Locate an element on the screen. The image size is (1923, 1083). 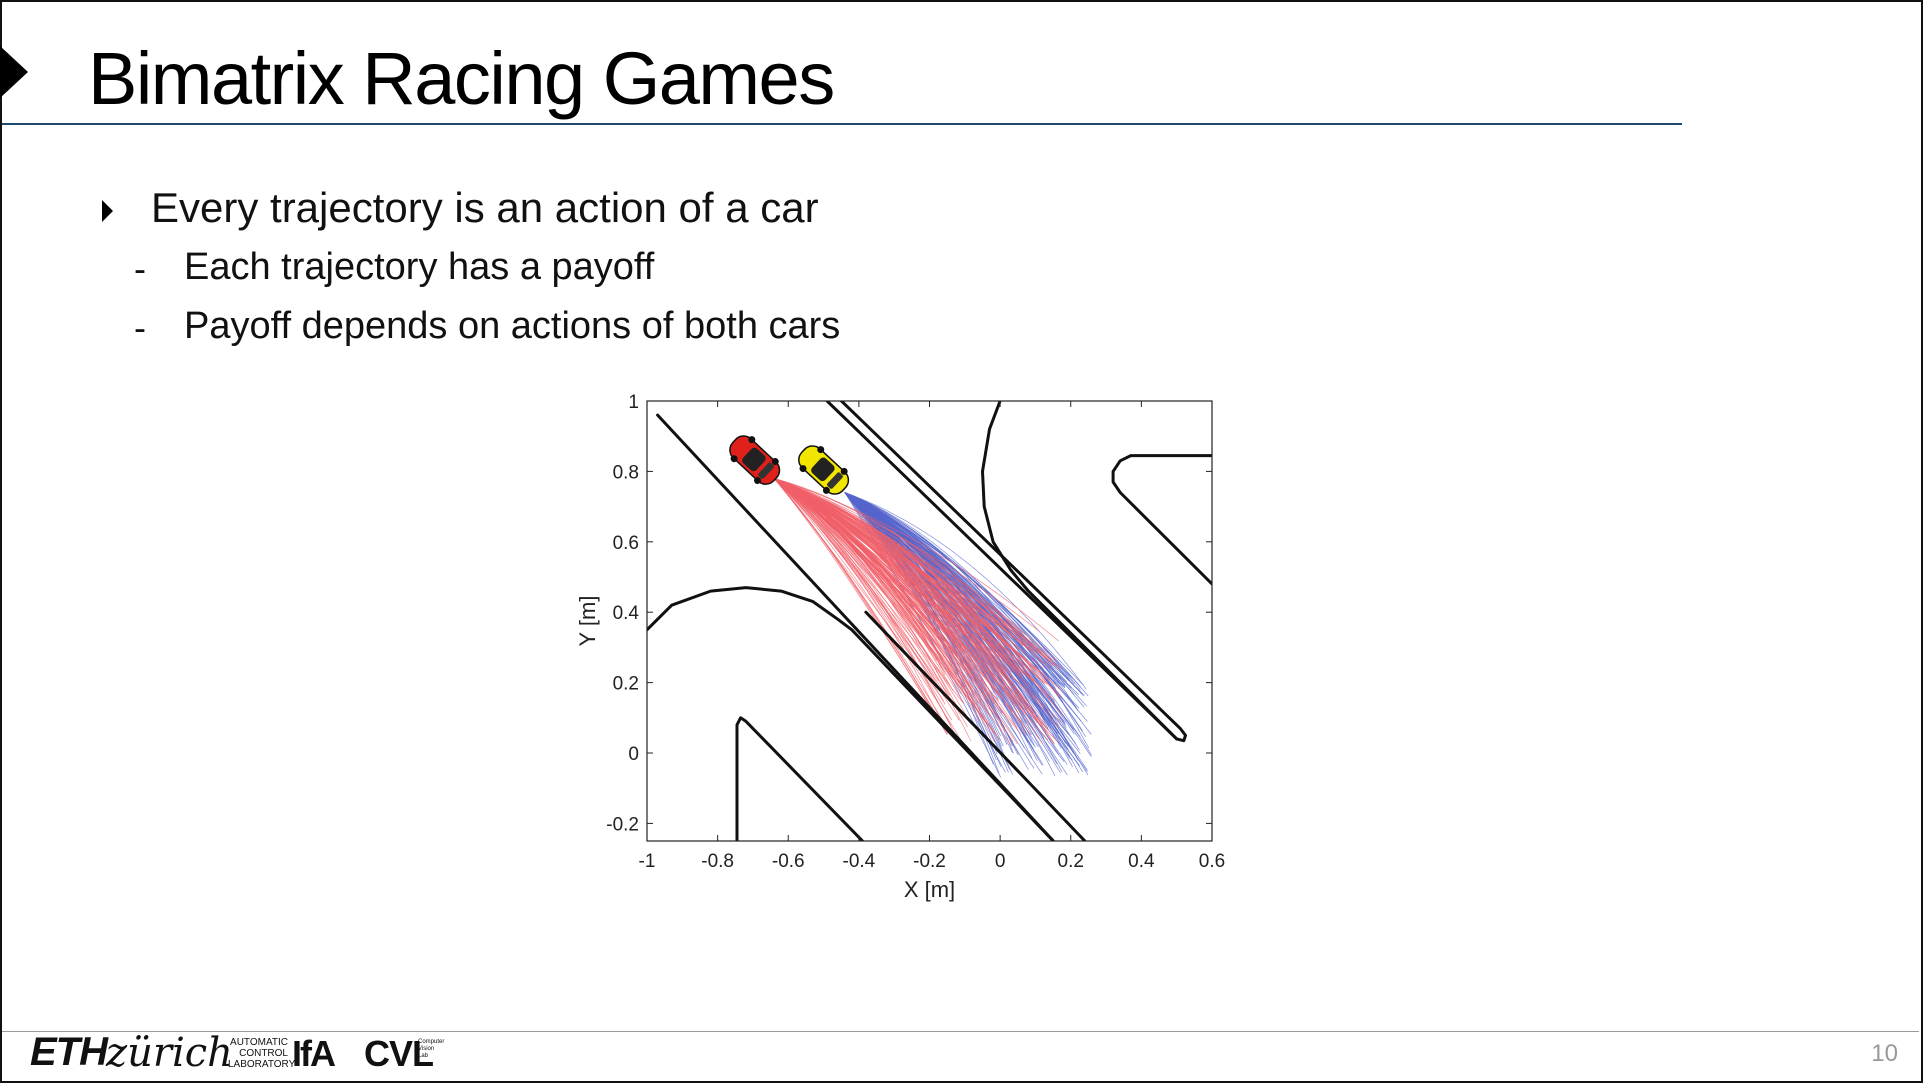
x-tick-label: 0.4 is located at coordinates (1141, 861).